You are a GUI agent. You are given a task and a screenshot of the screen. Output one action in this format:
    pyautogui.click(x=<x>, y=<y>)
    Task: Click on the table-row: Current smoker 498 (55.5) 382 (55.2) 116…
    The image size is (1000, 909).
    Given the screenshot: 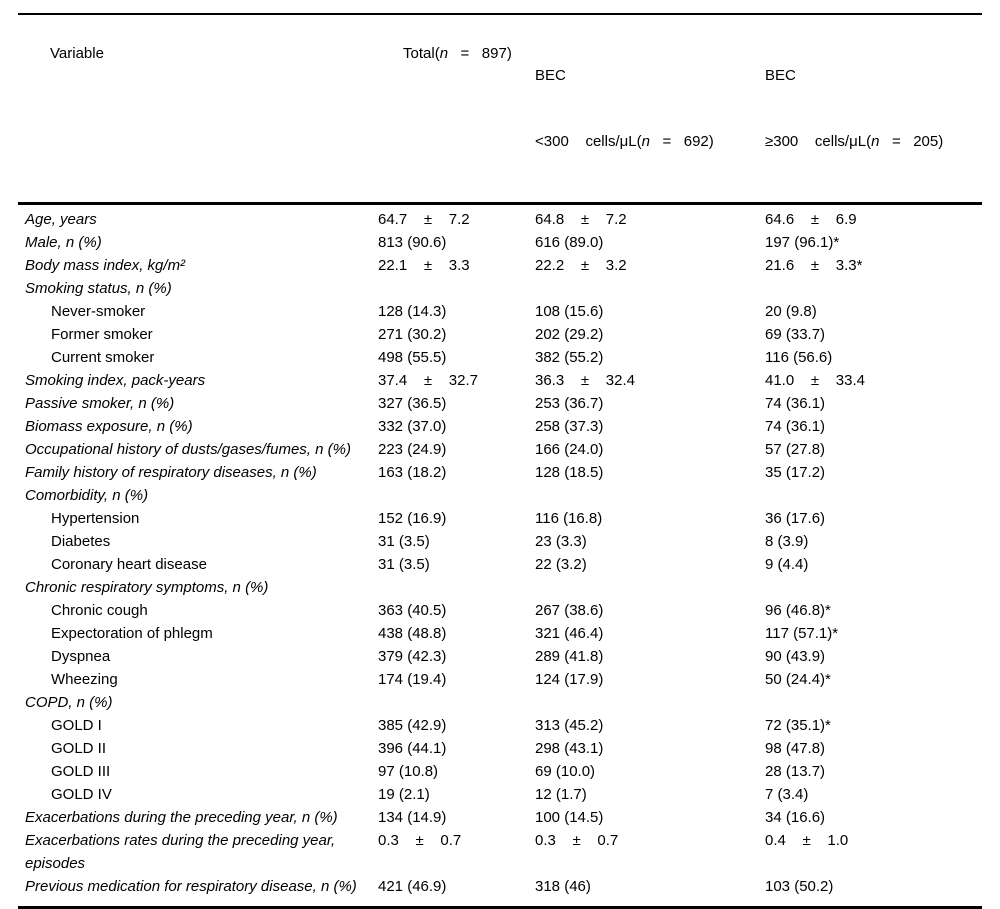 What is the action you would take?
    pyautogui.click(x=500, y=357)
    